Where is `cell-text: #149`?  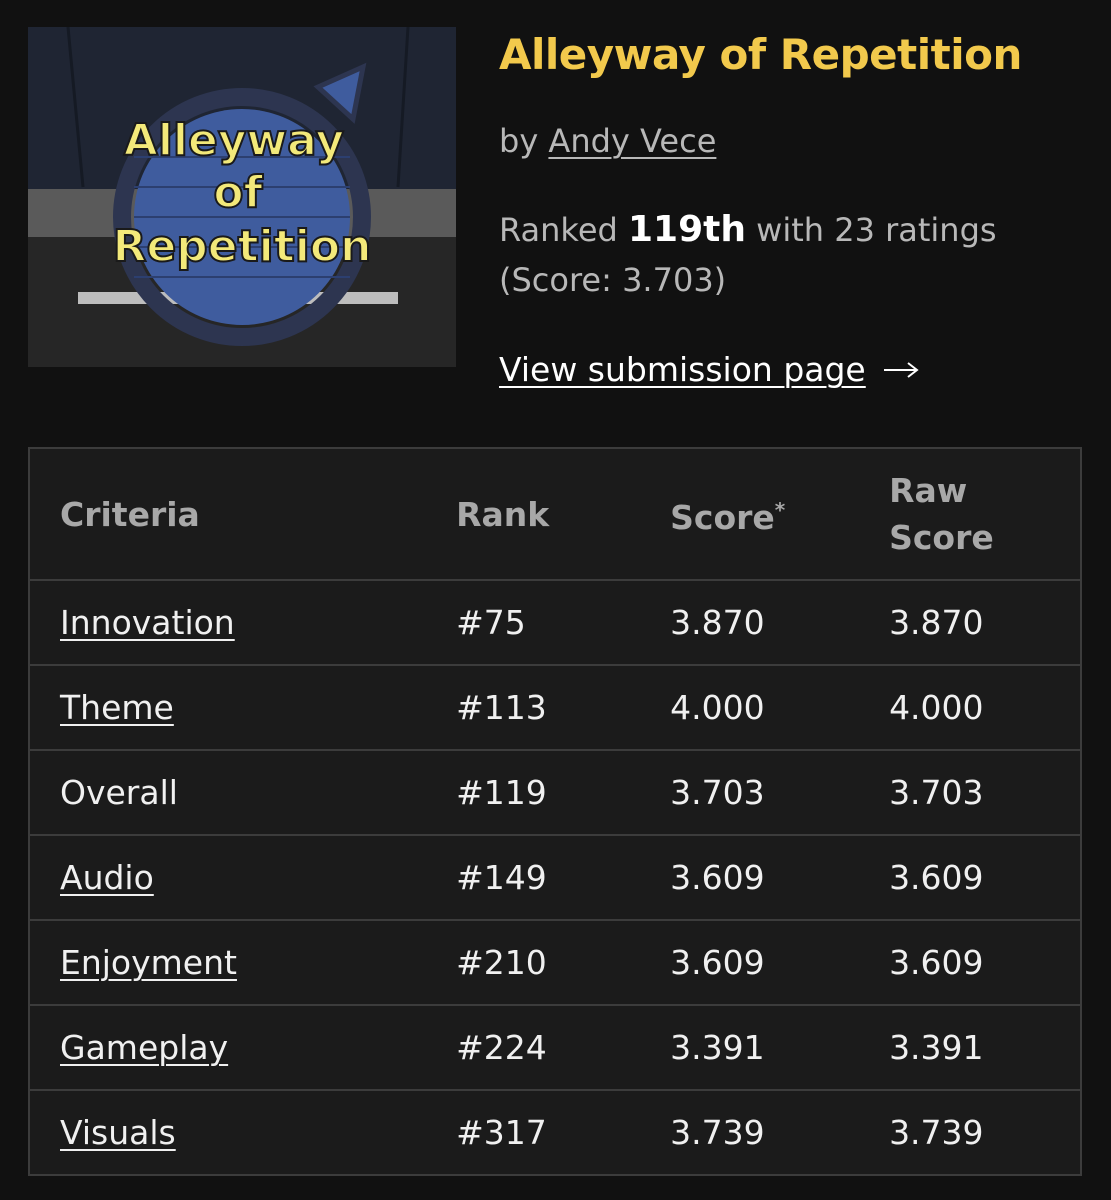 cell-text: #149 is located at coordinates (501, 877).